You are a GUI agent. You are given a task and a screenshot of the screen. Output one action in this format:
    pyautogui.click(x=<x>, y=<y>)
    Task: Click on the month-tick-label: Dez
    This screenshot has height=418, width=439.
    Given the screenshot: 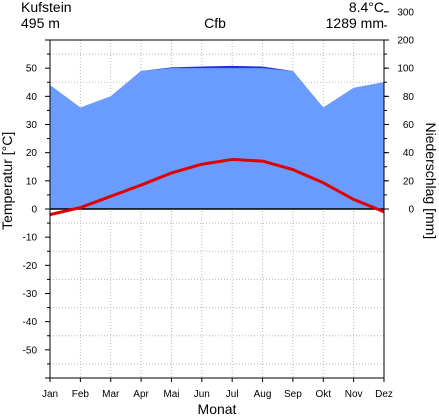 What is the action you would take?
    pyautogui.click(x=384, y=394)
    